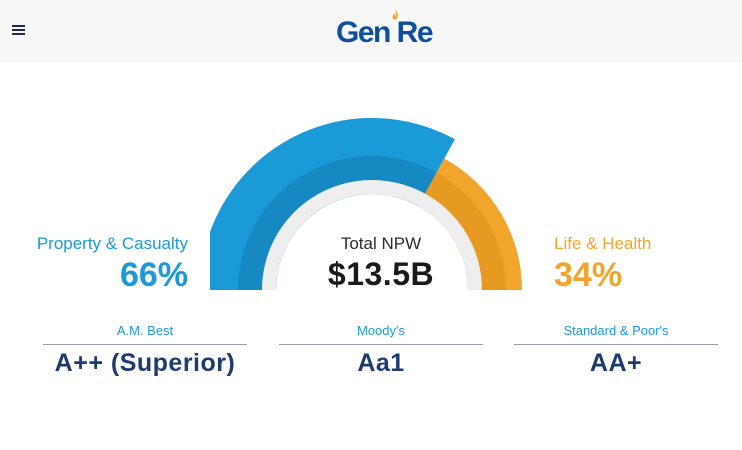  I want to click on rating-am-best: A.M. Best A++ (Superior), so click(145, 350).